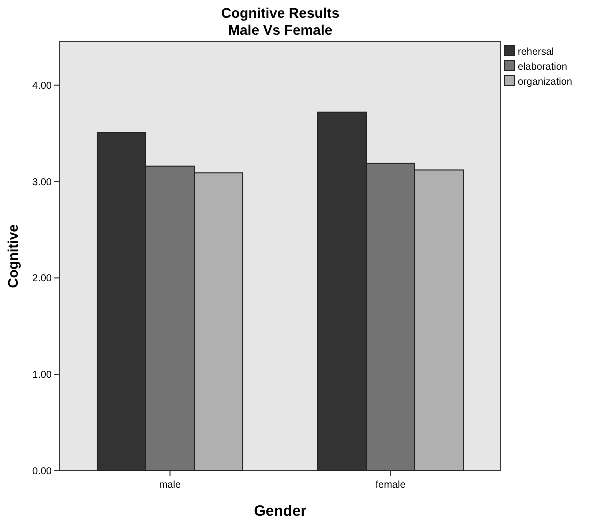 Image resolution: width=591 pixels, height=529 pixels. What do you see at coordinates (545, 82) in the screenshot?
I see `legend-label: organization` at bounding box center [545, 82].